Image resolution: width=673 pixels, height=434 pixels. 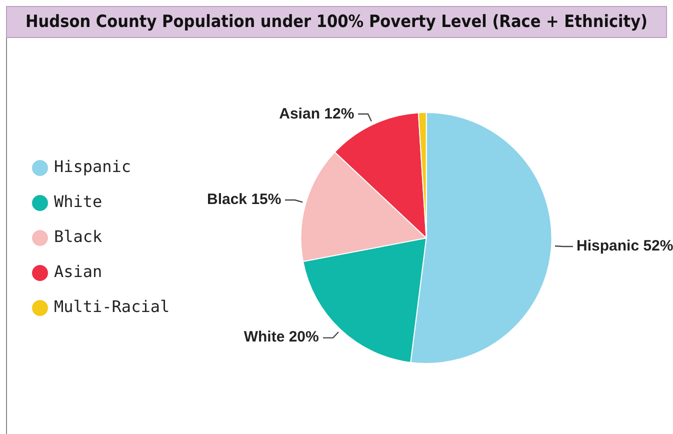 I want to click on category-label: White 20%, so click(x=281, y=337).